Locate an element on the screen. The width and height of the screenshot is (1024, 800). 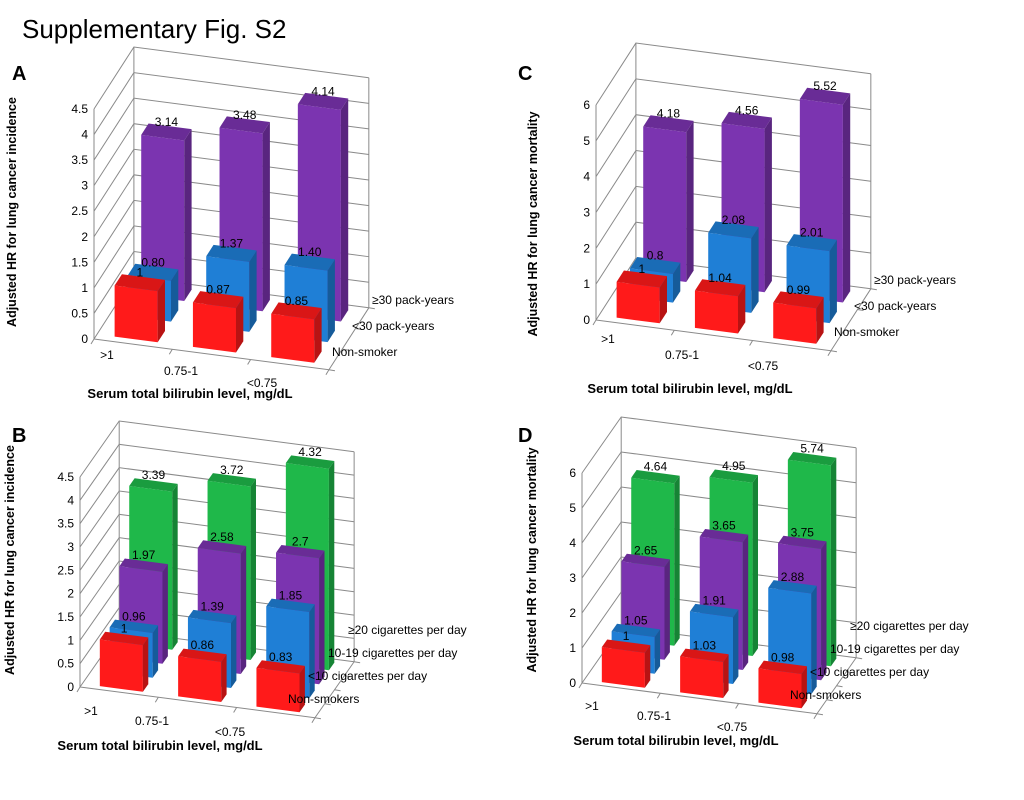
value-label: 4.14 is located at coordinates (323, 91).